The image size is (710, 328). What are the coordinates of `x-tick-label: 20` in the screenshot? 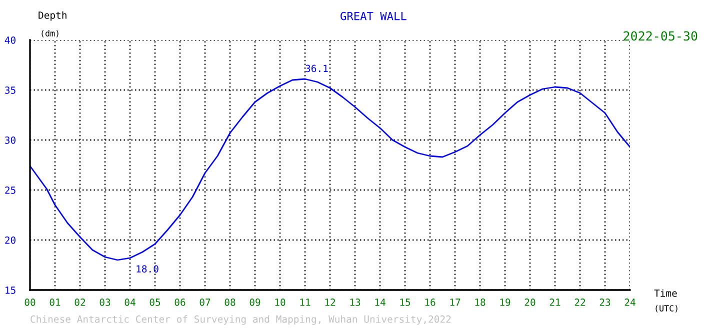 It's located at (530, 302).